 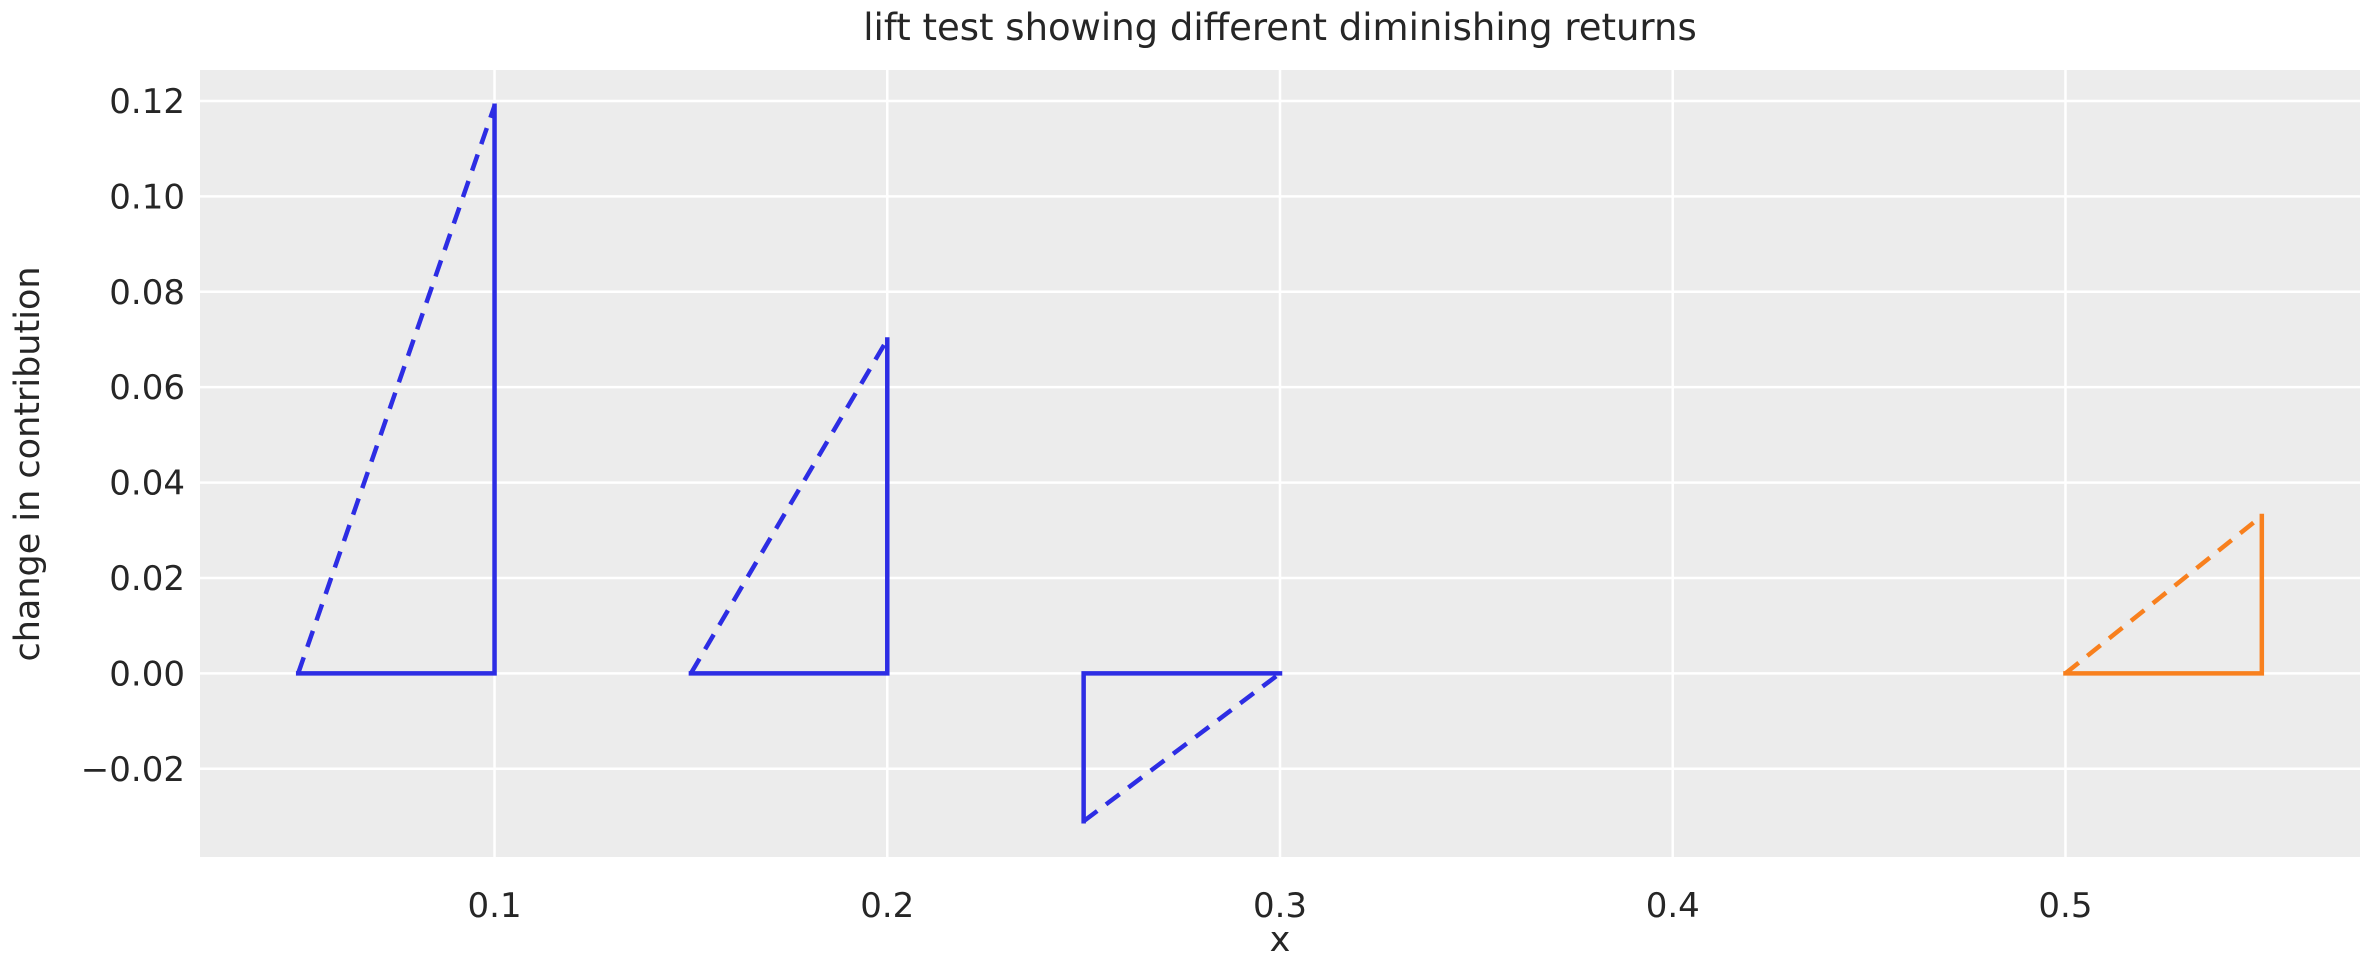 I want to click on x-tick-label: 0.2, so click(x=887, y=906).